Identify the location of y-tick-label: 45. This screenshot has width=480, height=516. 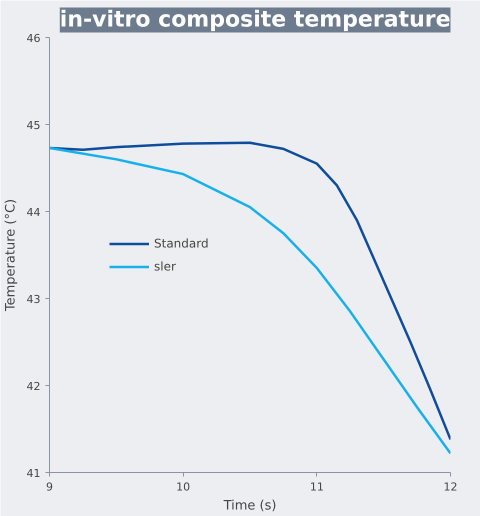
(33, 125).